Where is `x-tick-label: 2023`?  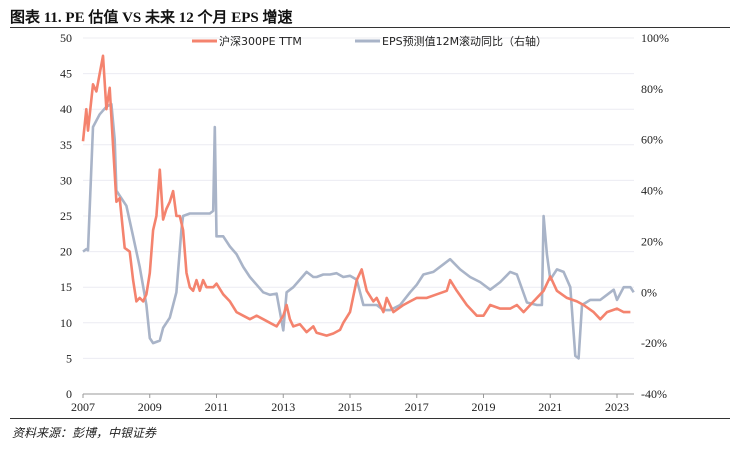
x-tick-label: 2023 is located at coordinates (617, 407).